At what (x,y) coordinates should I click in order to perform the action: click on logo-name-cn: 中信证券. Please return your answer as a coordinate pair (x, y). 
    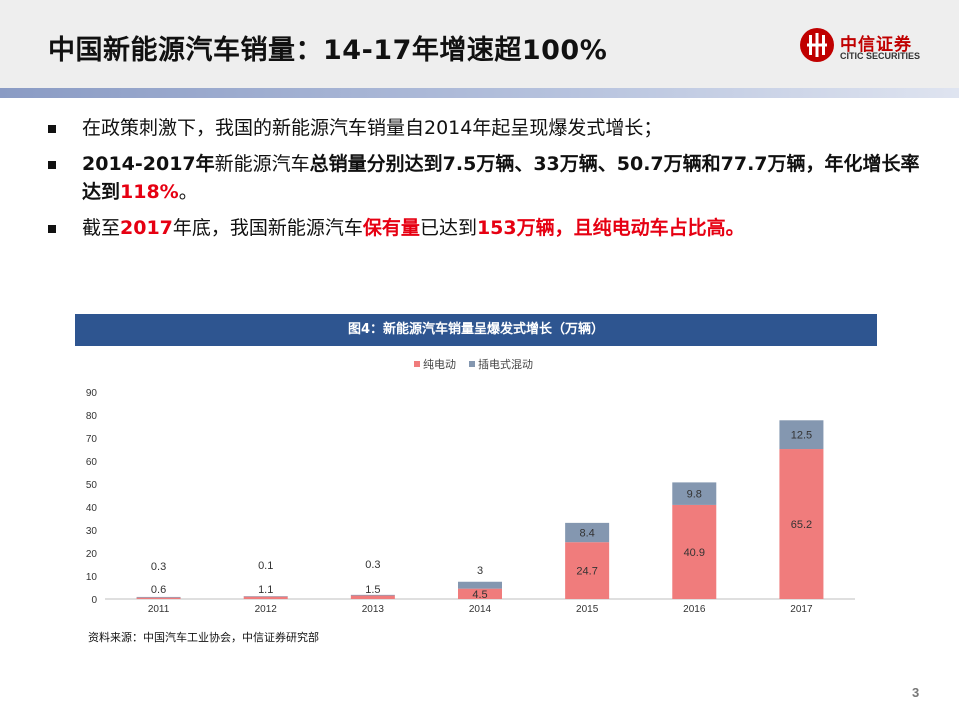
    Looking at the image, I should click on (876, 45).